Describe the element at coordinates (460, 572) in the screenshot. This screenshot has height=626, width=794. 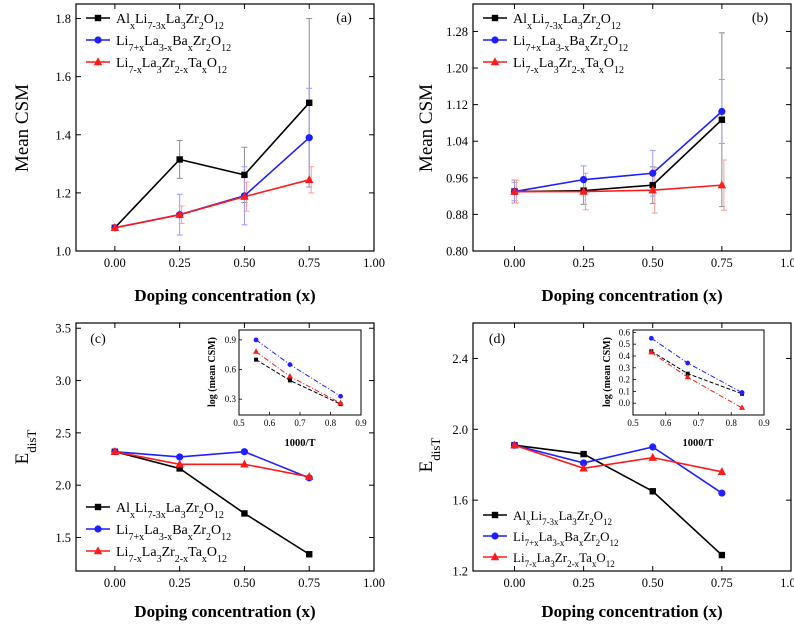
I see `y-tick-label: 1.2` at that location.